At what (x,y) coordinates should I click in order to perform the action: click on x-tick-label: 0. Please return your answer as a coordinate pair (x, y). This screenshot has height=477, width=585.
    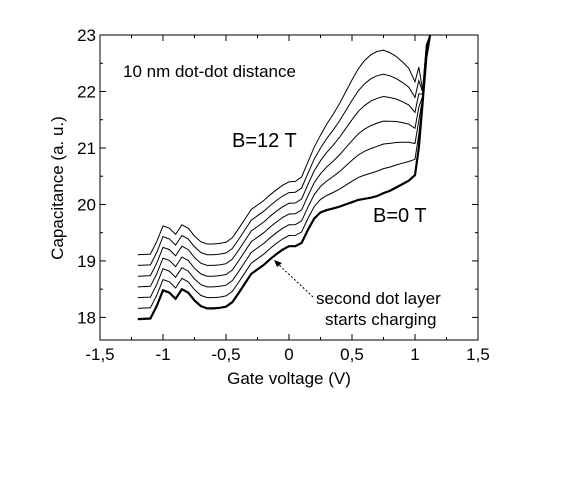
    Looking at the image, I should click on (288, 354).